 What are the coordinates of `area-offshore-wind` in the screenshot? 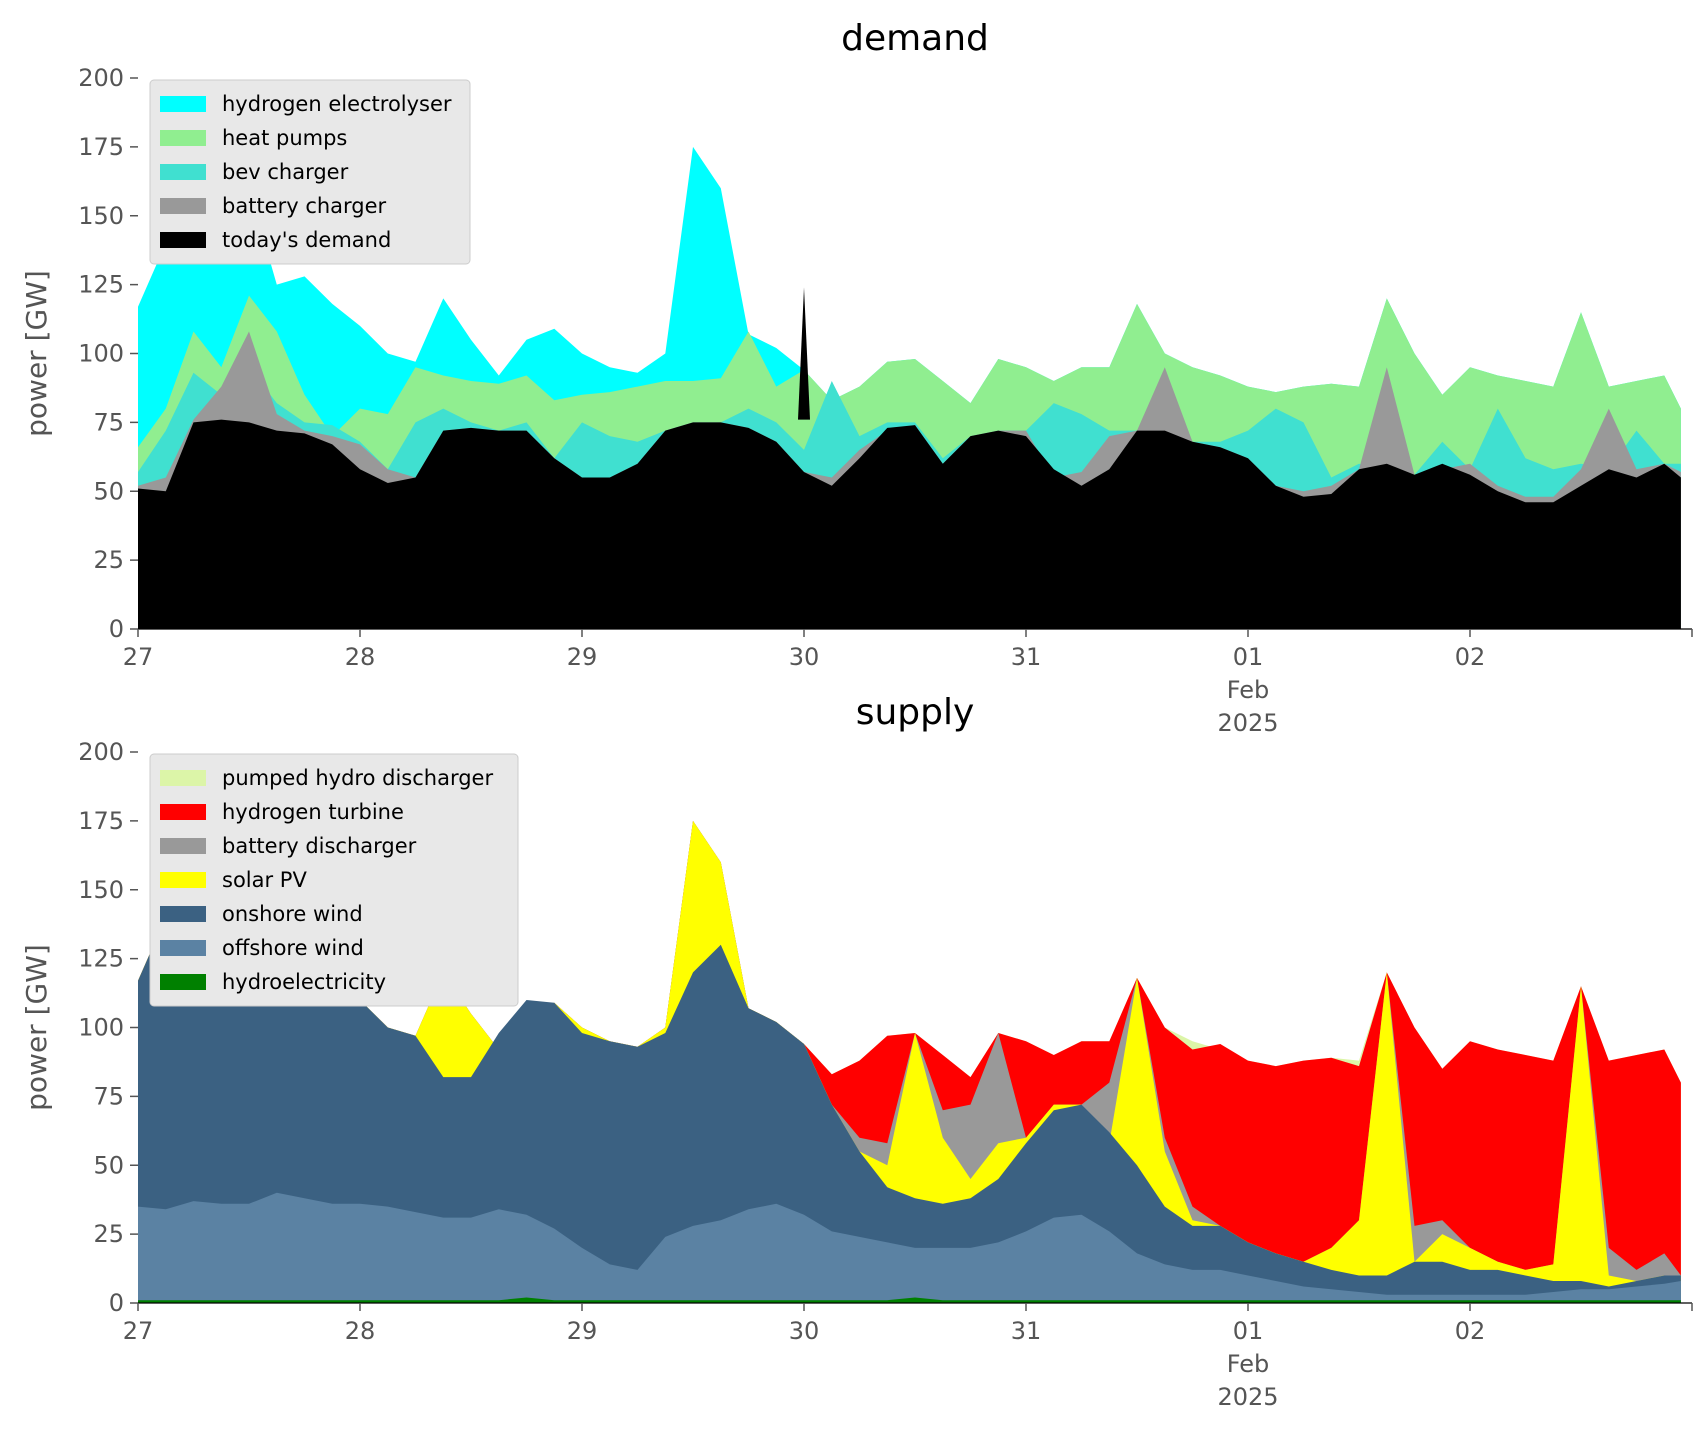 It's located at (909, 1247).